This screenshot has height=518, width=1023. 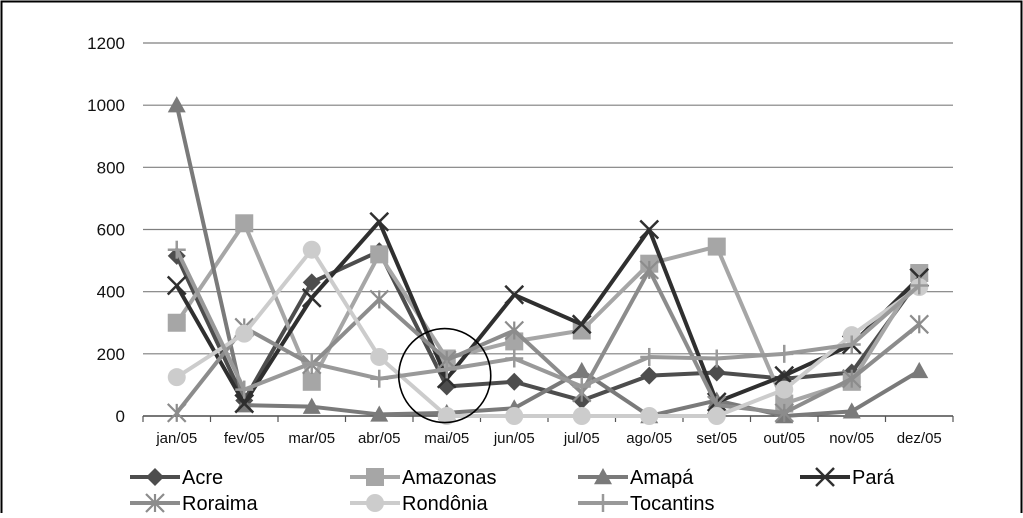 What do you see at coordinates (514, 438) in the screenshot?
I see `x-tick-label: jun/05` at bounding box center [514, 438].